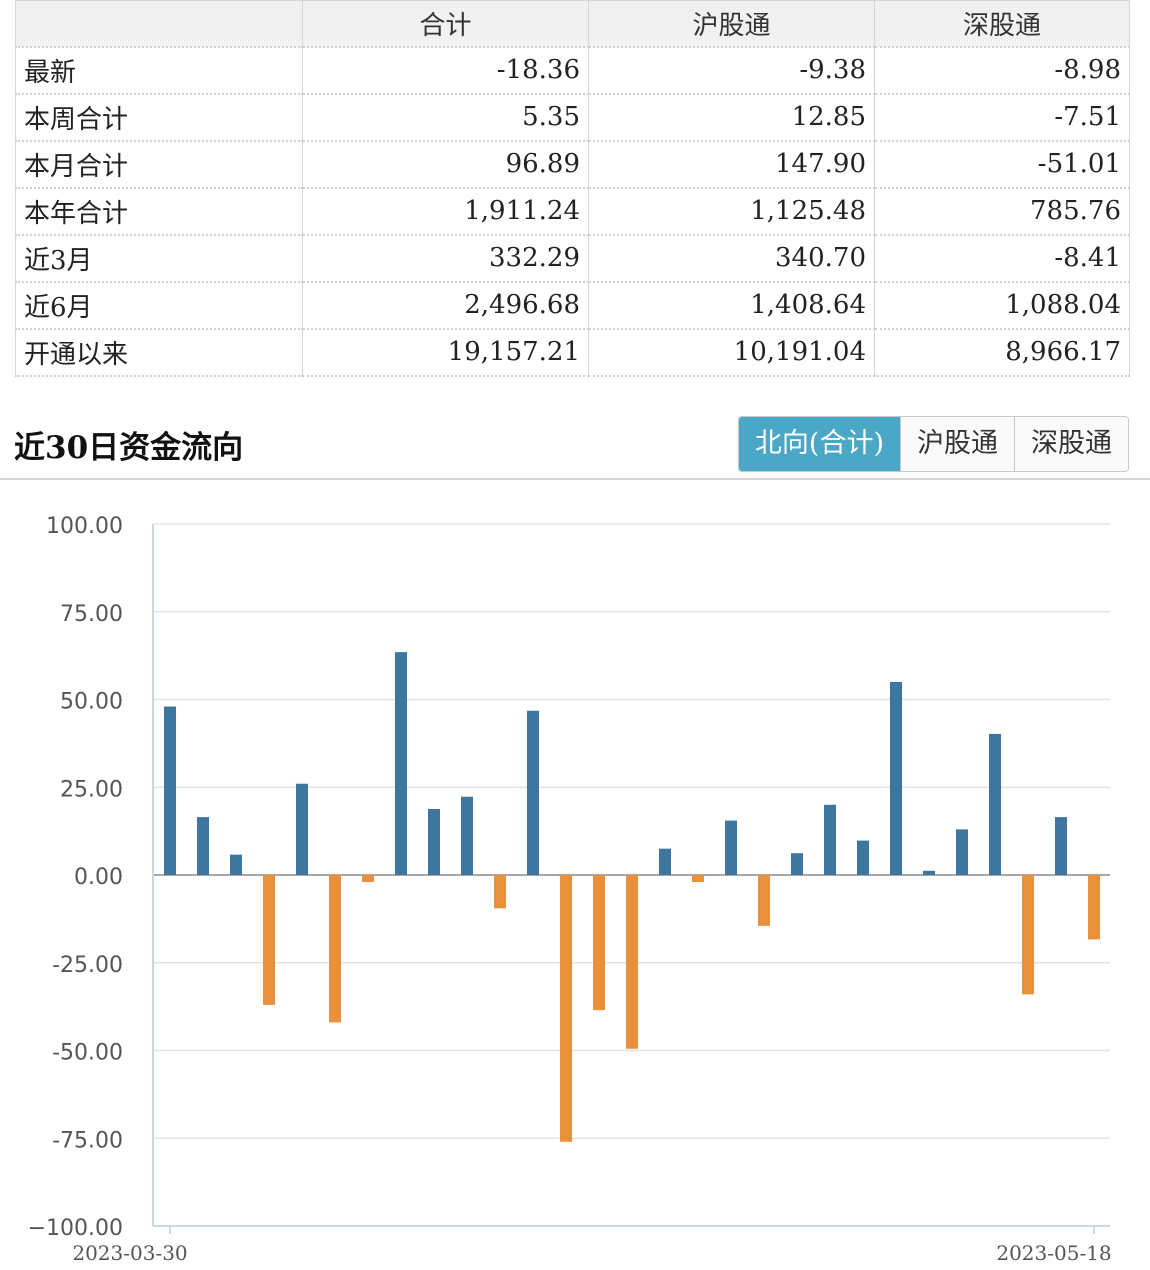 The height and width of the screenshot is (1270, 1150). What do you see at coordinates (445, 304) in the screenshot?
I see `cell-total: 2,496.68` at bounding box center [445, 304].